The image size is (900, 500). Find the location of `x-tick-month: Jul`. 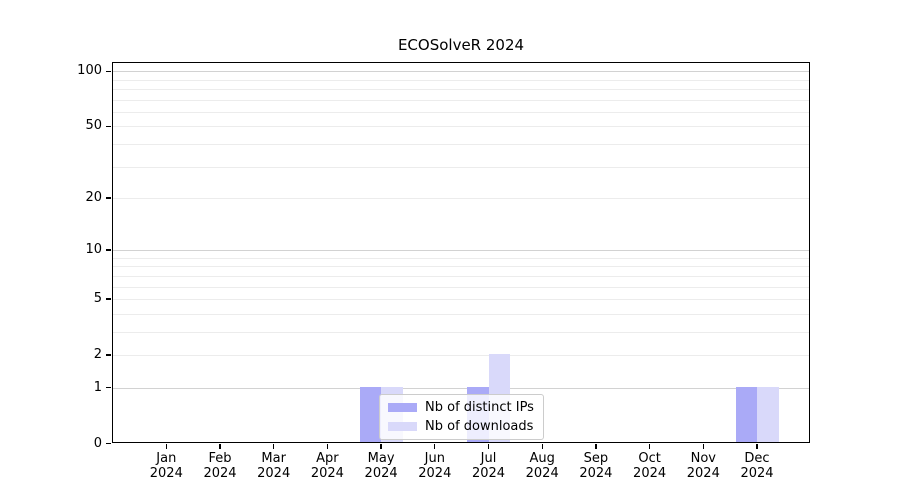

x-tick-month: Jul is located at coordinates (488, 458).